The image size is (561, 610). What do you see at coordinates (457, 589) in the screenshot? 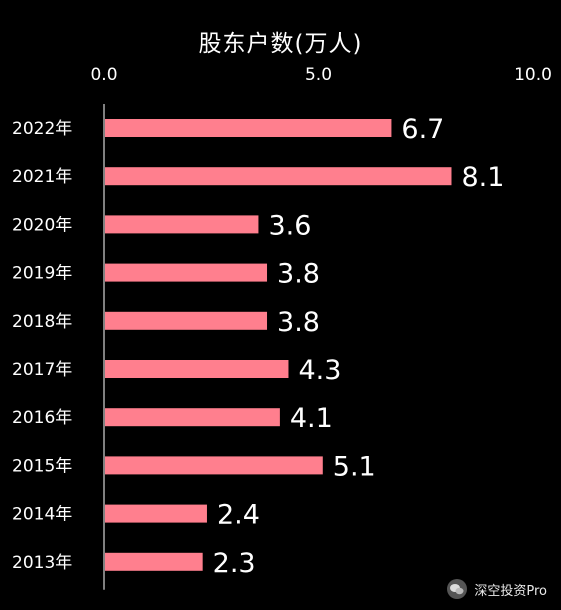
I see `wechat-icon` at bounding box center [457, 589].